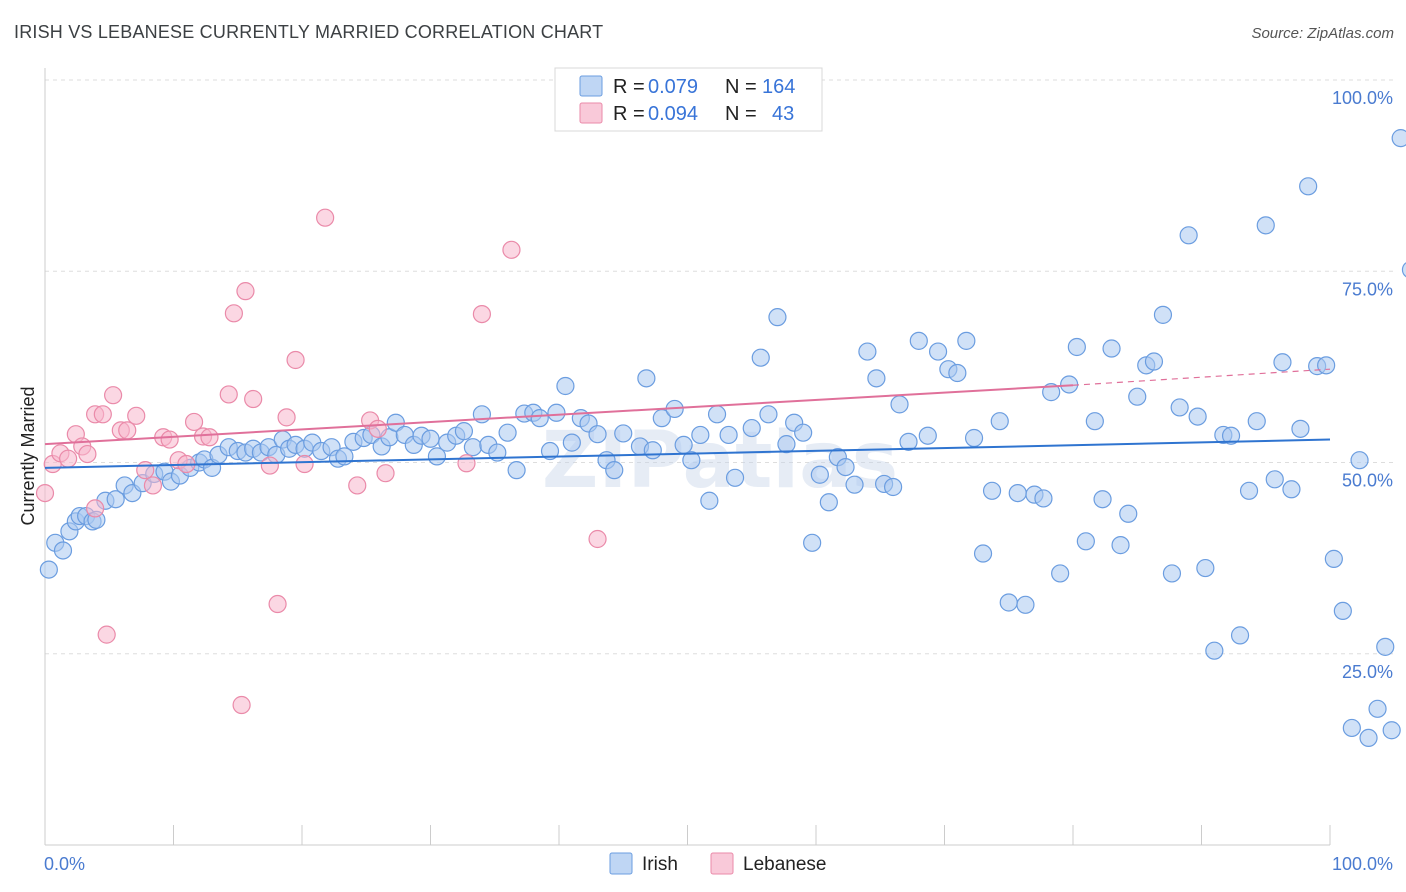 The width and height of the screenshot is (1406, 892). What do you see at coordinates (778, 87) in the screenshot?
I see `legend-n-value-irish: 164` at bounding box center [778, 87].